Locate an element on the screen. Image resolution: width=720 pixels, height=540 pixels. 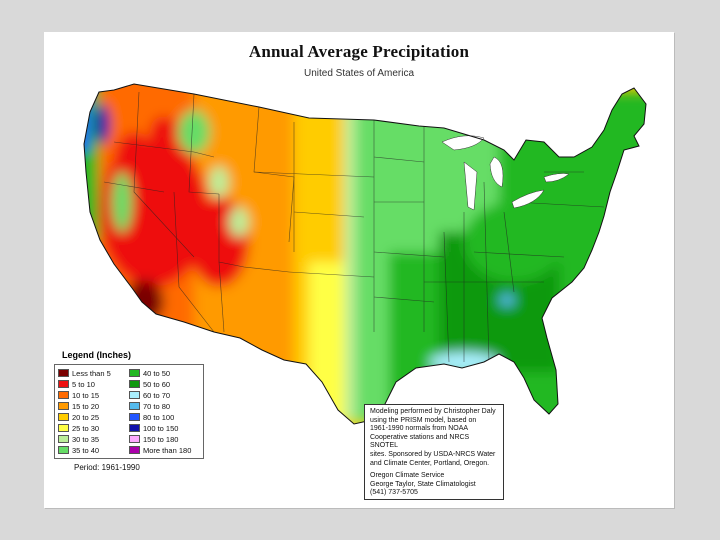
legend-item: 70 to 80 is located at coordinates (164, 406).